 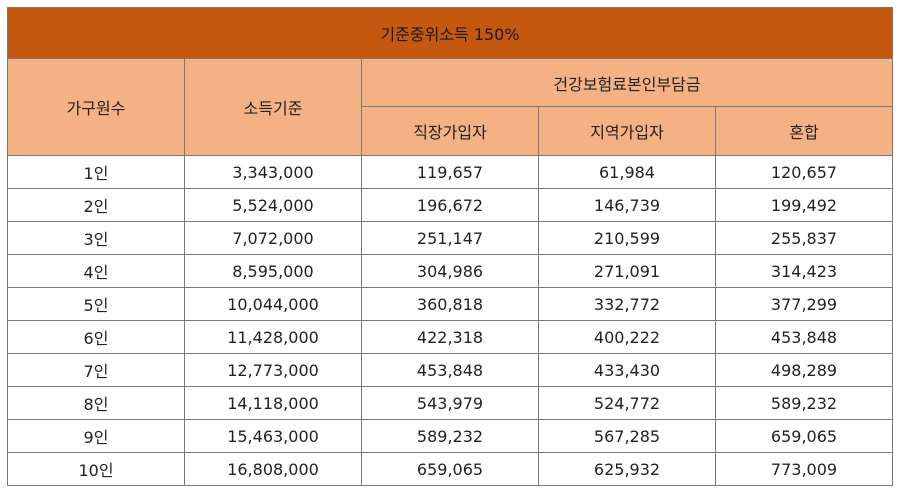 I want to click on table-row: 8인 14,118,000 543,979 524,772 589,232, so click(x=450, y=403).